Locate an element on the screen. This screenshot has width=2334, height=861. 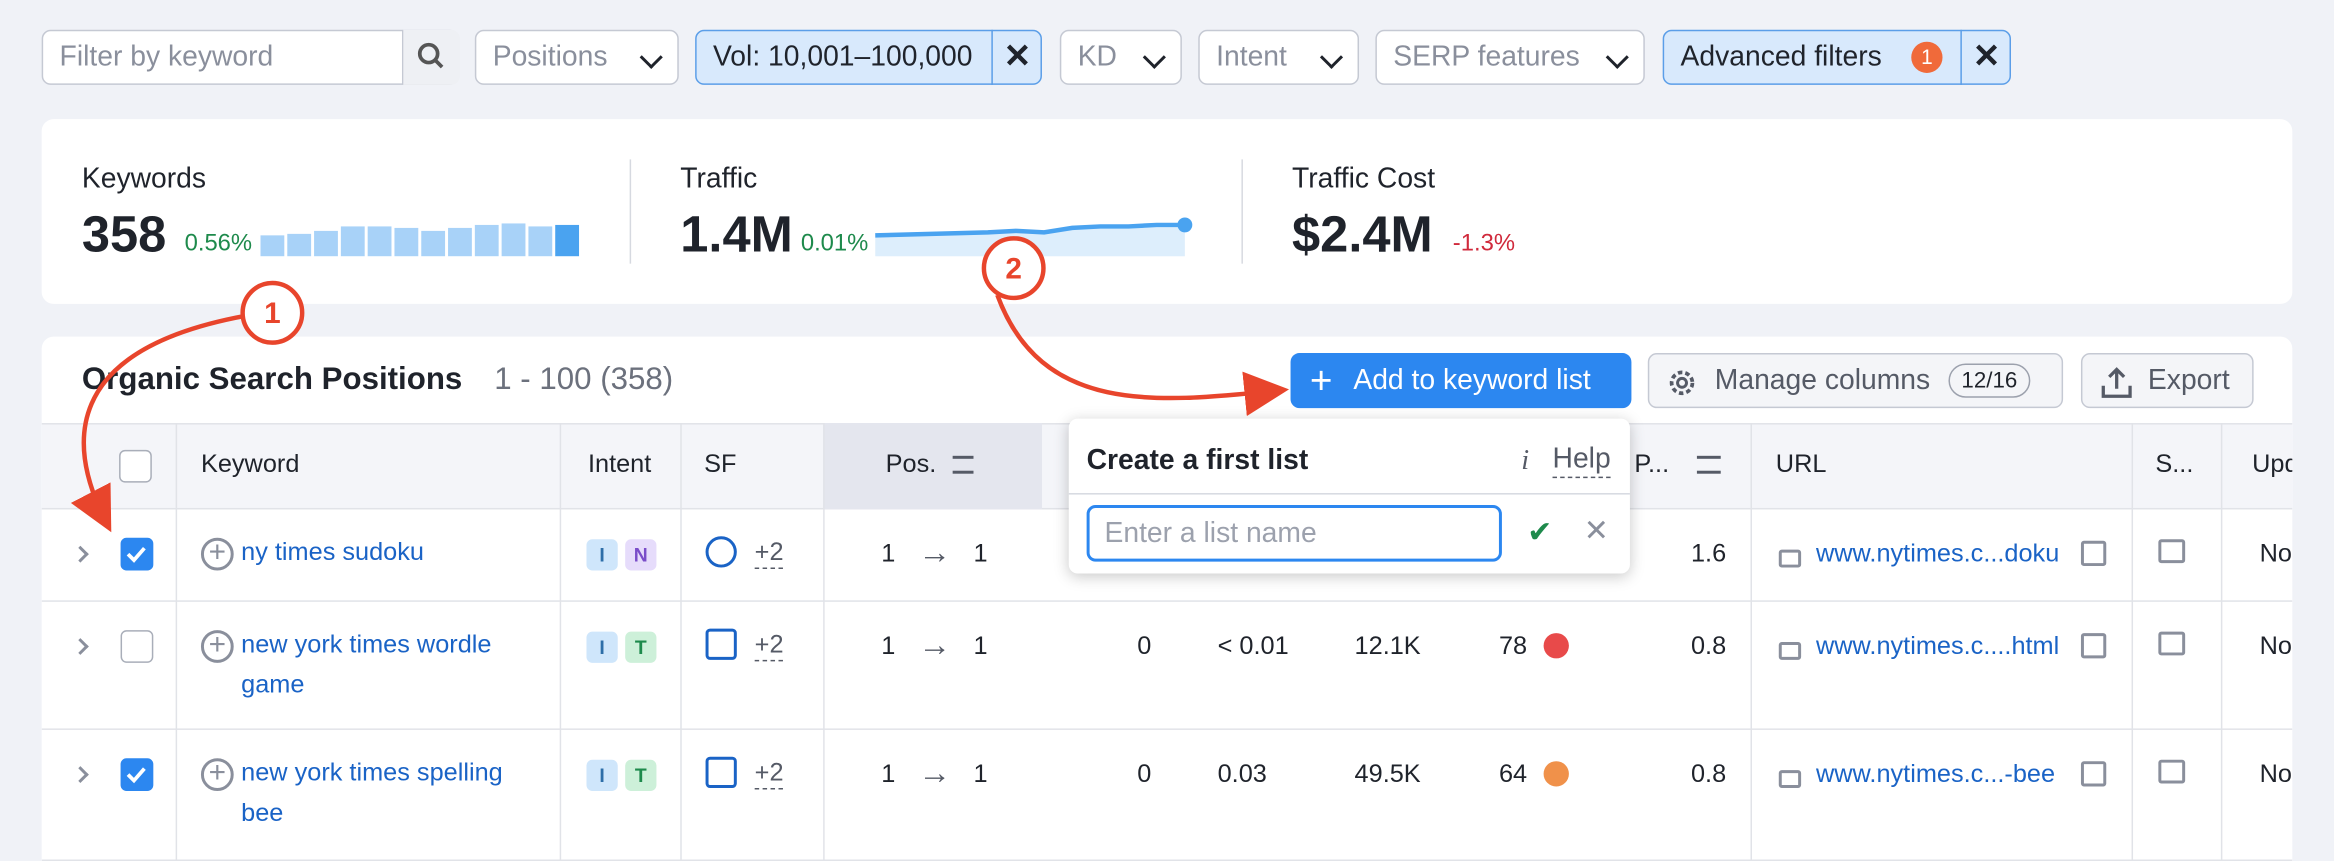
keyword-difficulty: 64 is located at coordinates (1513, 774).